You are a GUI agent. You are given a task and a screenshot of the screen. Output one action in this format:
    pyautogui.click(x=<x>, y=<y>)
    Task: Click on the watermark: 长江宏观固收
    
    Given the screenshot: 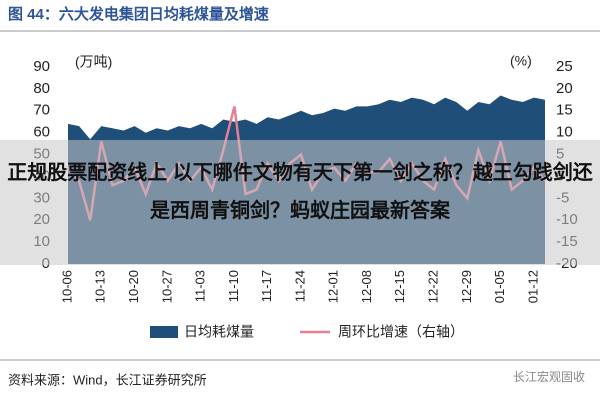 What is the action you would take?
    pyautogui.click(x=549, y=376)
    